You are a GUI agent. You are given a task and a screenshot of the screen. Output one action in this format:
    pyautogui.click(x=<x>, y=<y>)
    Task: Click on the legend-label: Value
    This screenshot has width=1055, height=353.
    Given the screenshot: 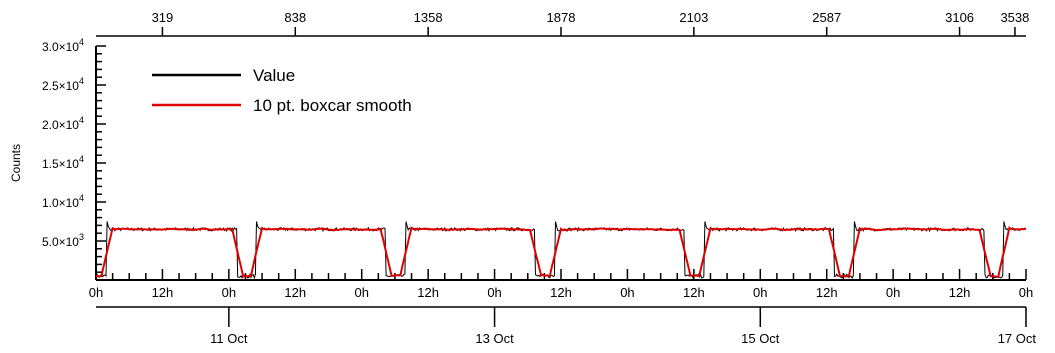 What is the action you would take?
    pyautogui.click(x=274, y=75)
    